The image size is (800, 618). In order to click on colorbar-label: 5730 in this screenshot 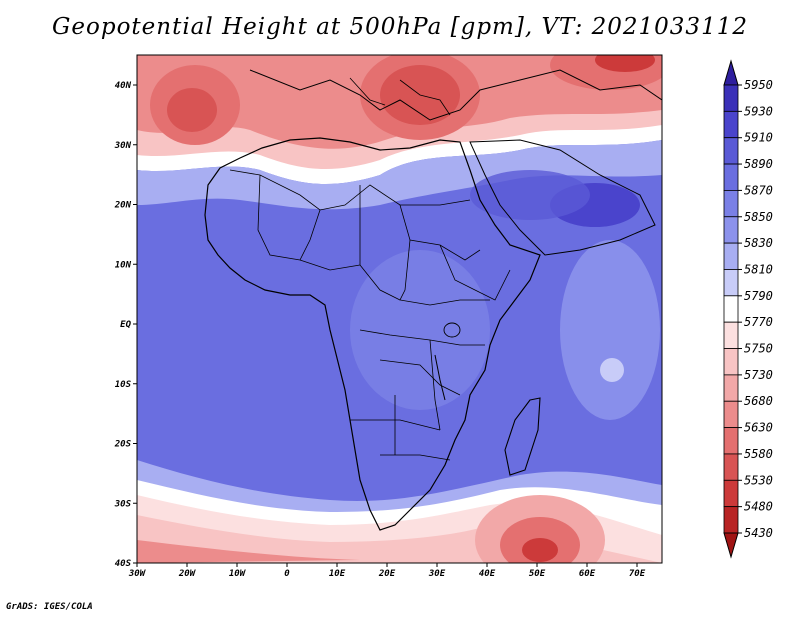, I will do `click(758, 375)`.